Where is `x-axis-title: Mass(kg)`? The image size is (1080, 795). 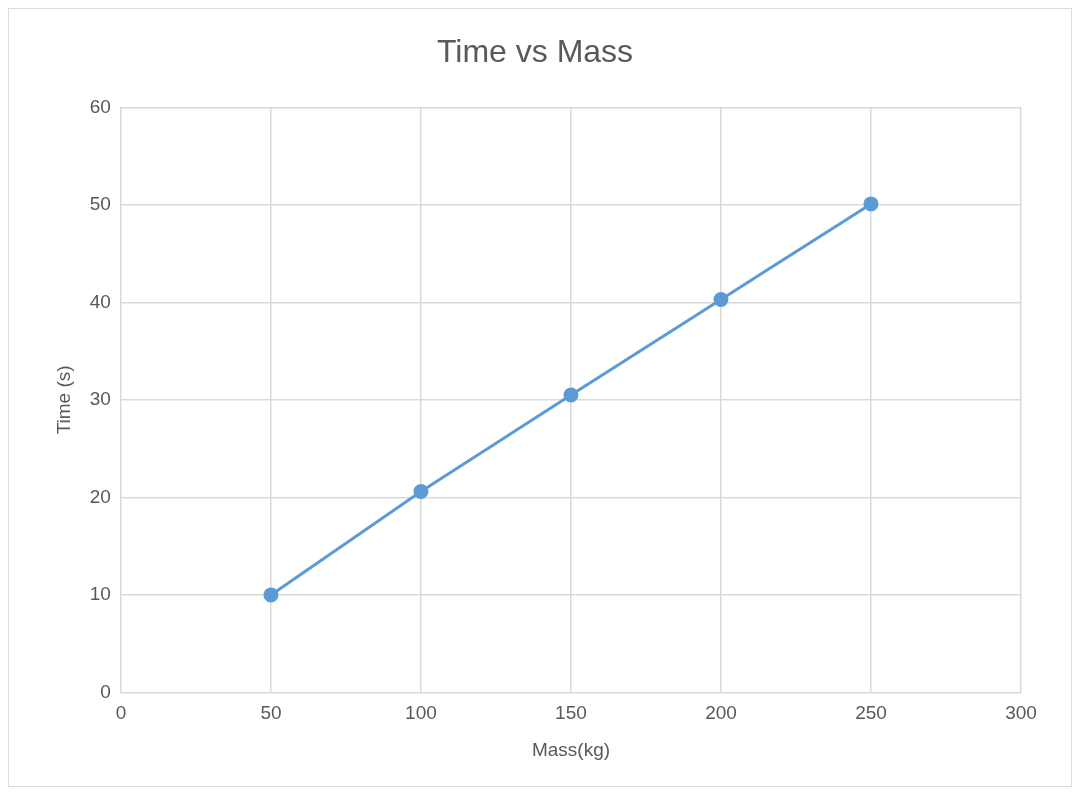
x-axis-title: Mass(kg) is located at coordinates (571, 749).